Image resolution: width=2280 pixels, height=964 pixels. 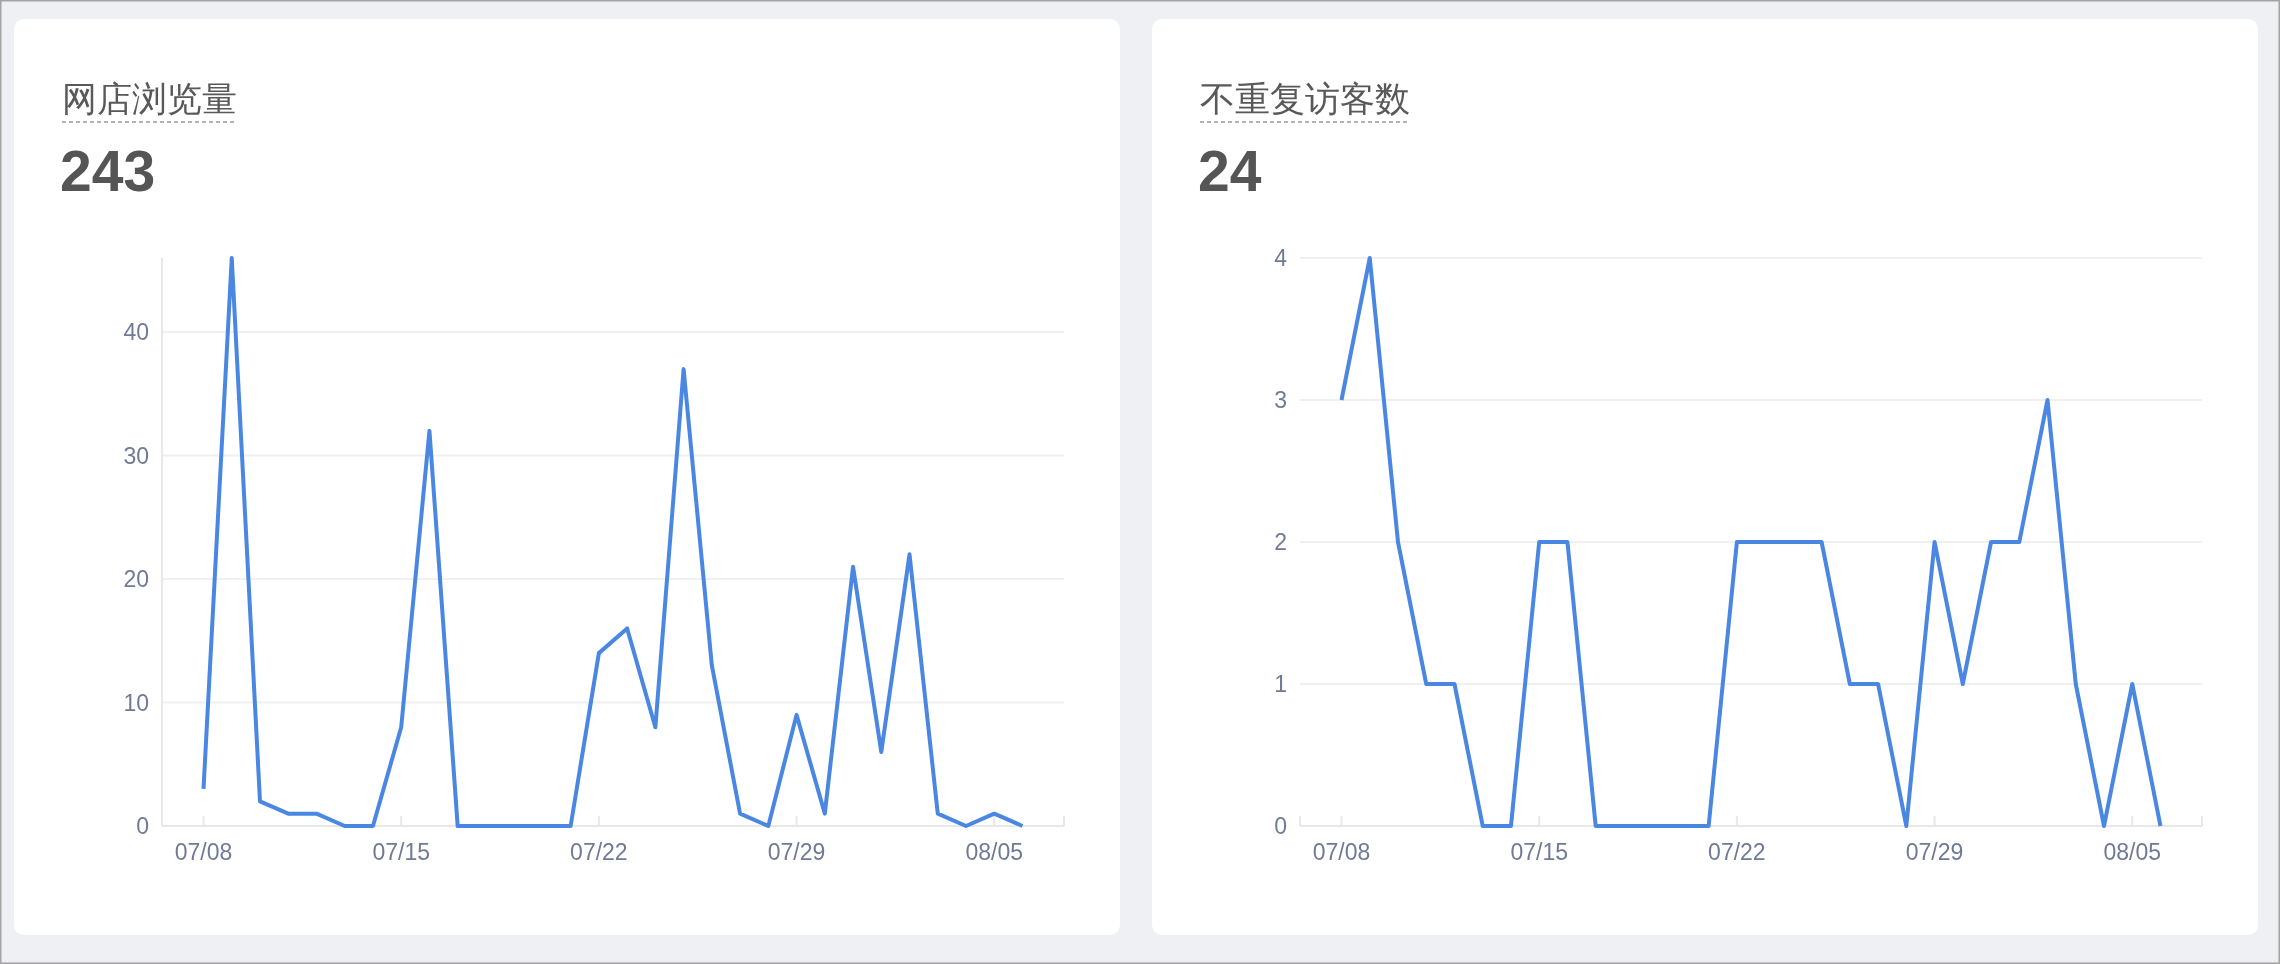 What do you see at coordinates (136, 455) in the screenshot?
I see `y-tick-label: 30` at bounding box center [136, 455].